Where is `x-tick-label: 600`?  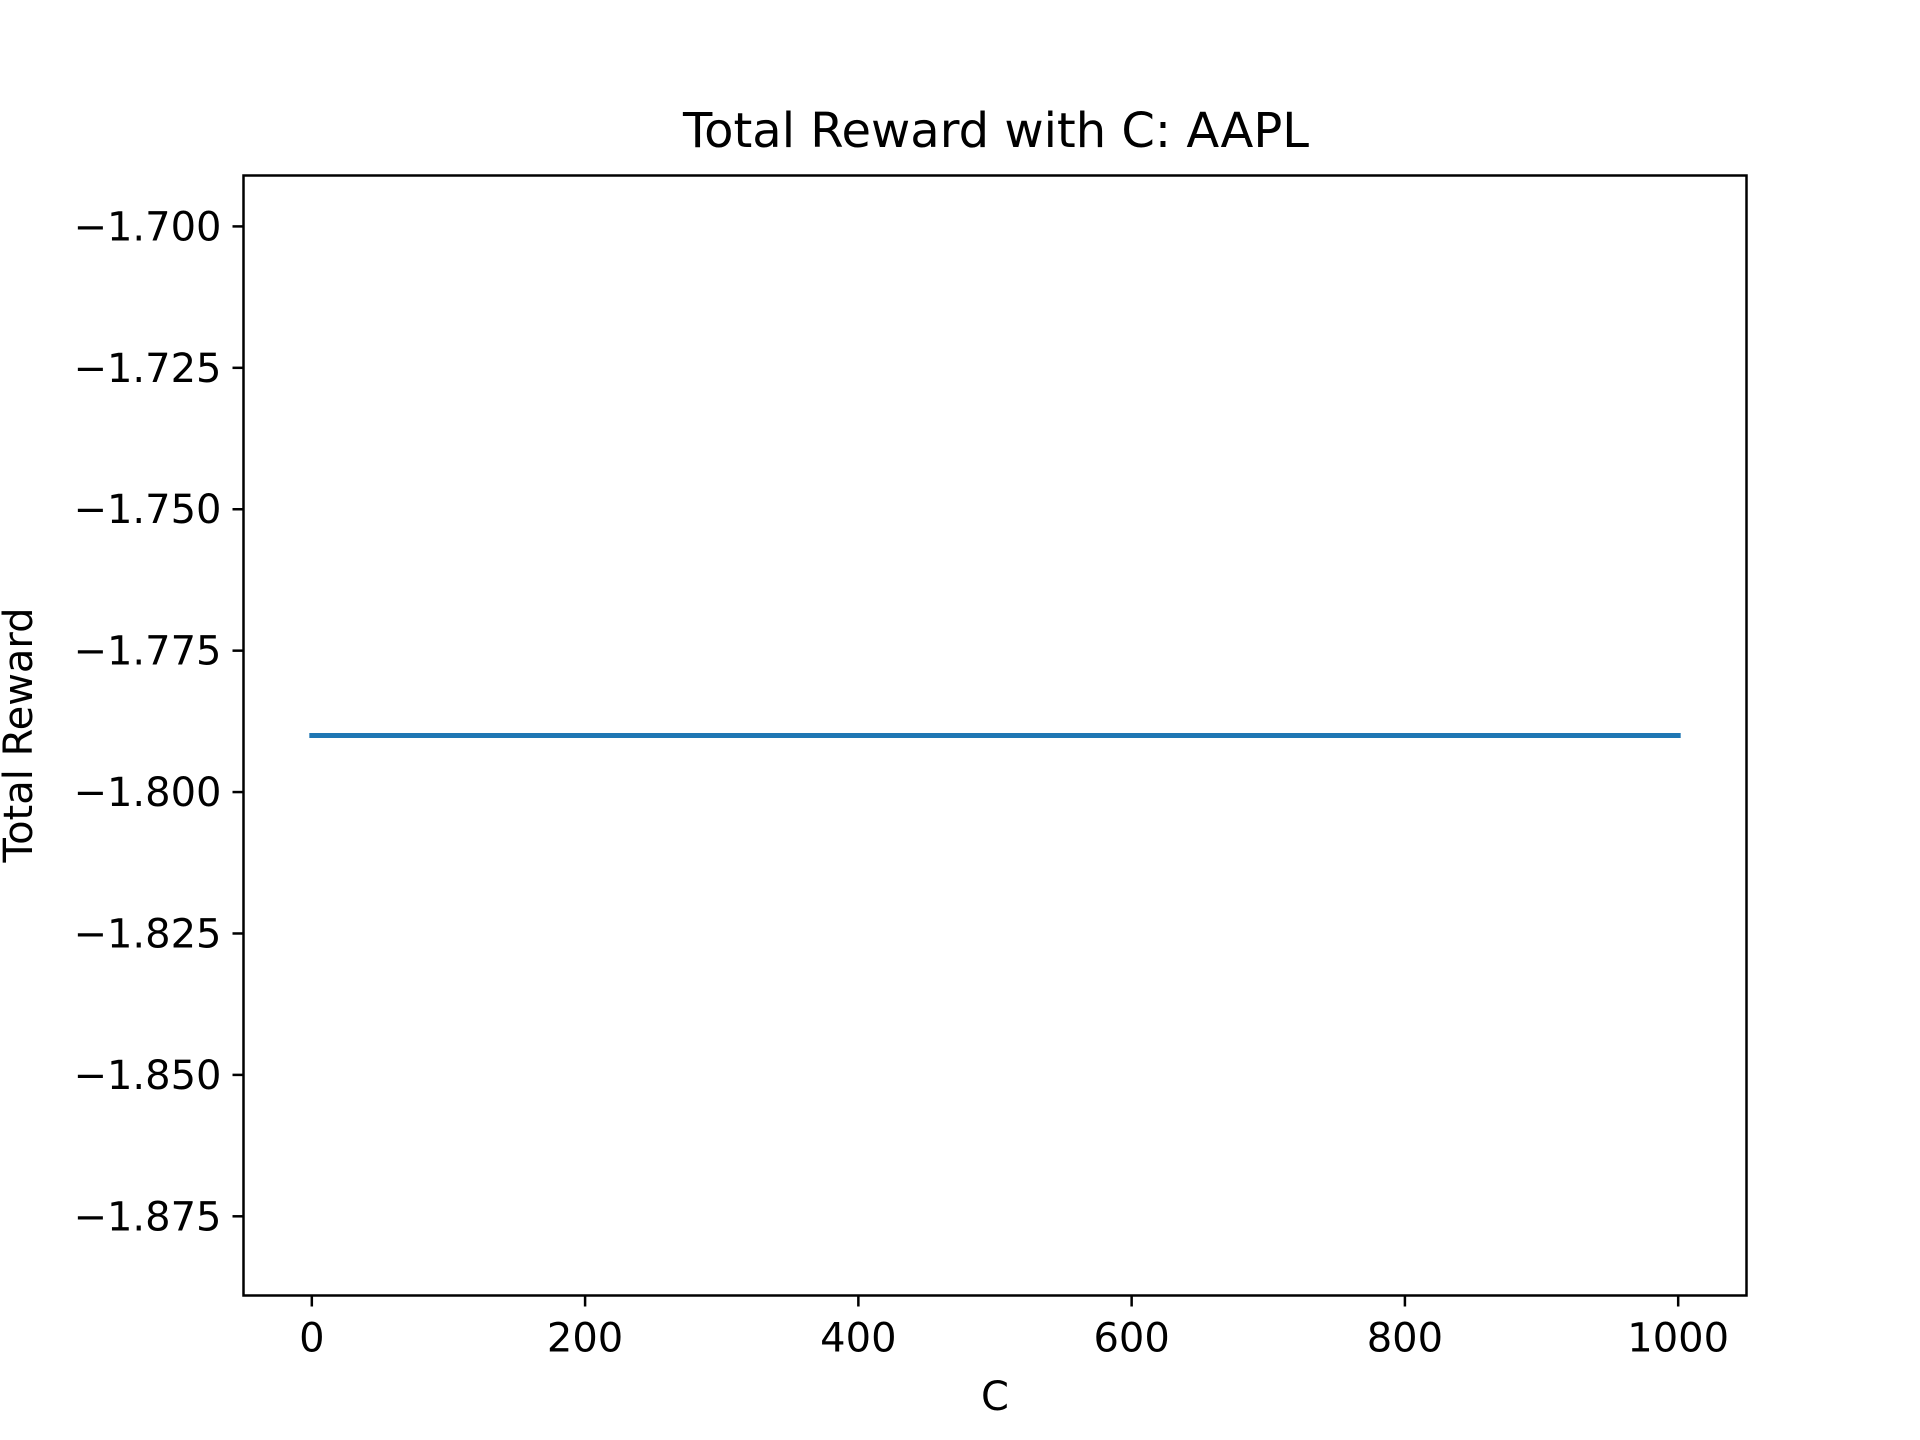
x-tick-label: 600 is located at coordinates (1131, 1339).